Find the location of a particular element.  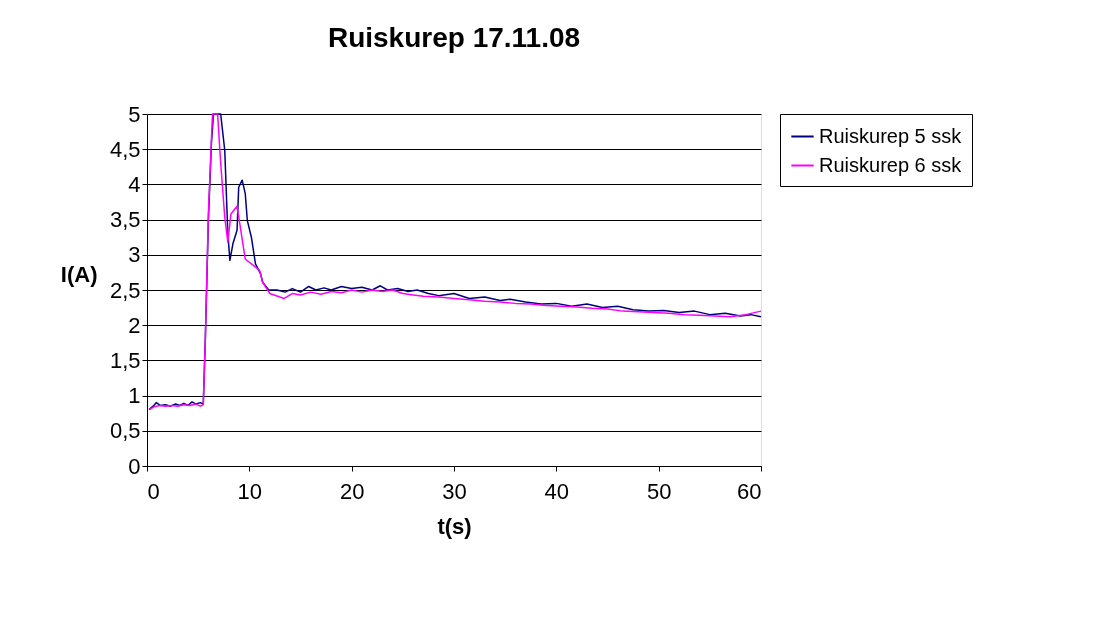

y-tick-label: 0 is located at coordinates (134, 466).